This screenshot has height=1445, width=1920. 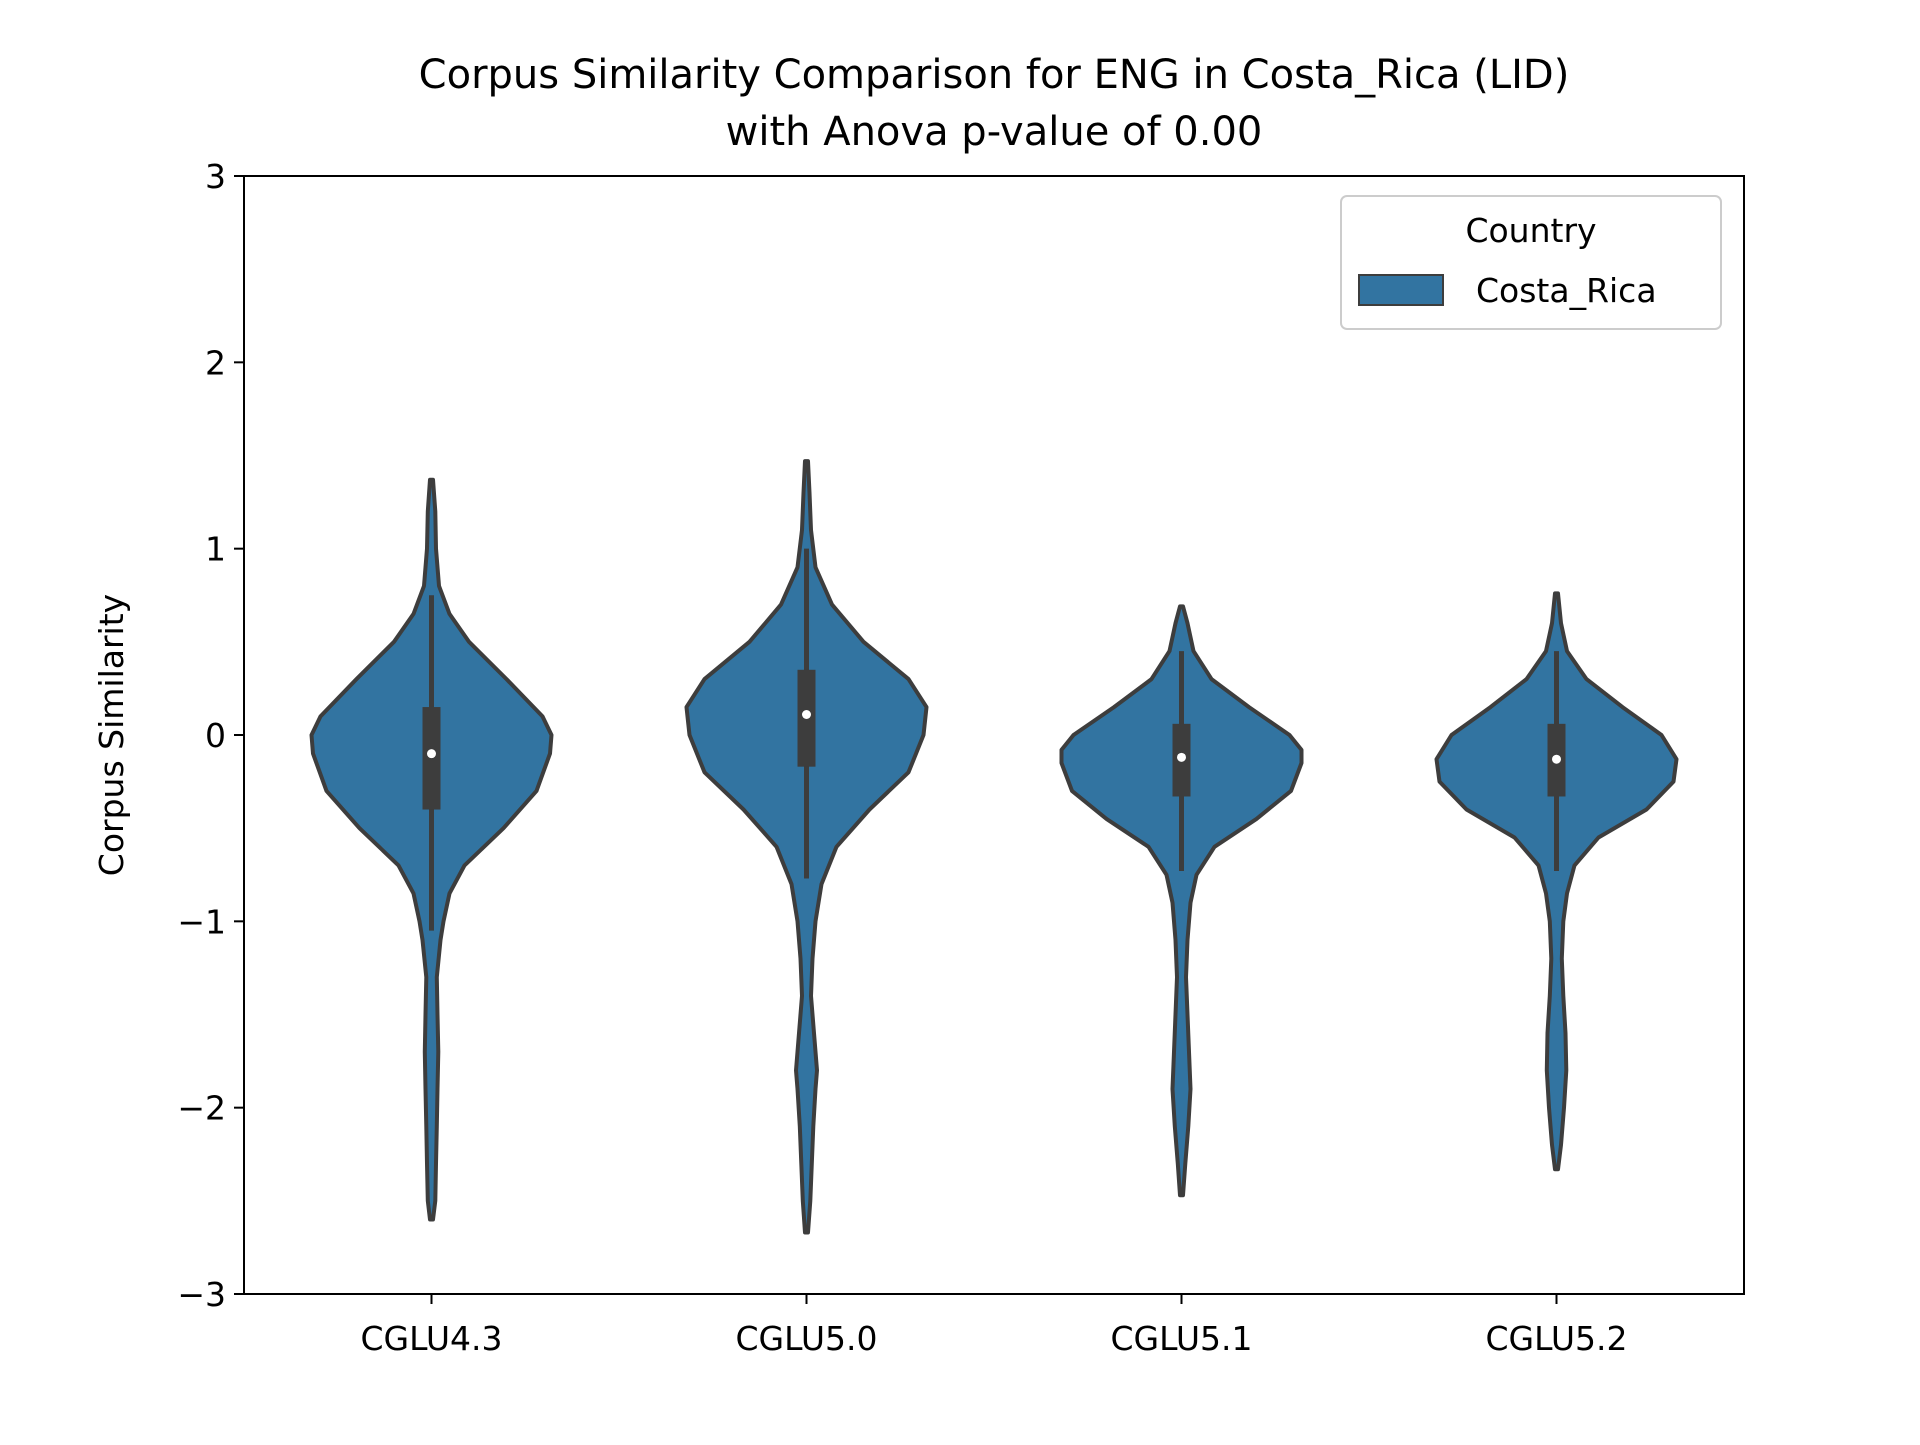 I want to click on legend-entry-costa-rica: Costa_Rica, so click(x=1566, y=290).